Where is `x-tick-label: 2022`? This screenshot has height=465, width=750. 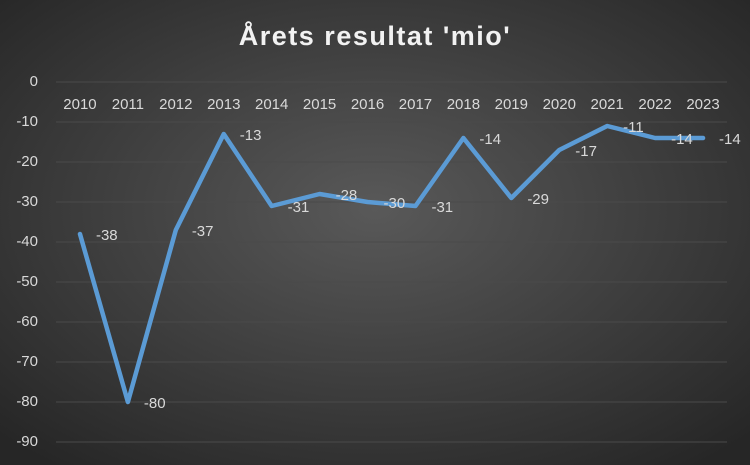 x-tick-label: 2022 is located at coordinates (654, 104).